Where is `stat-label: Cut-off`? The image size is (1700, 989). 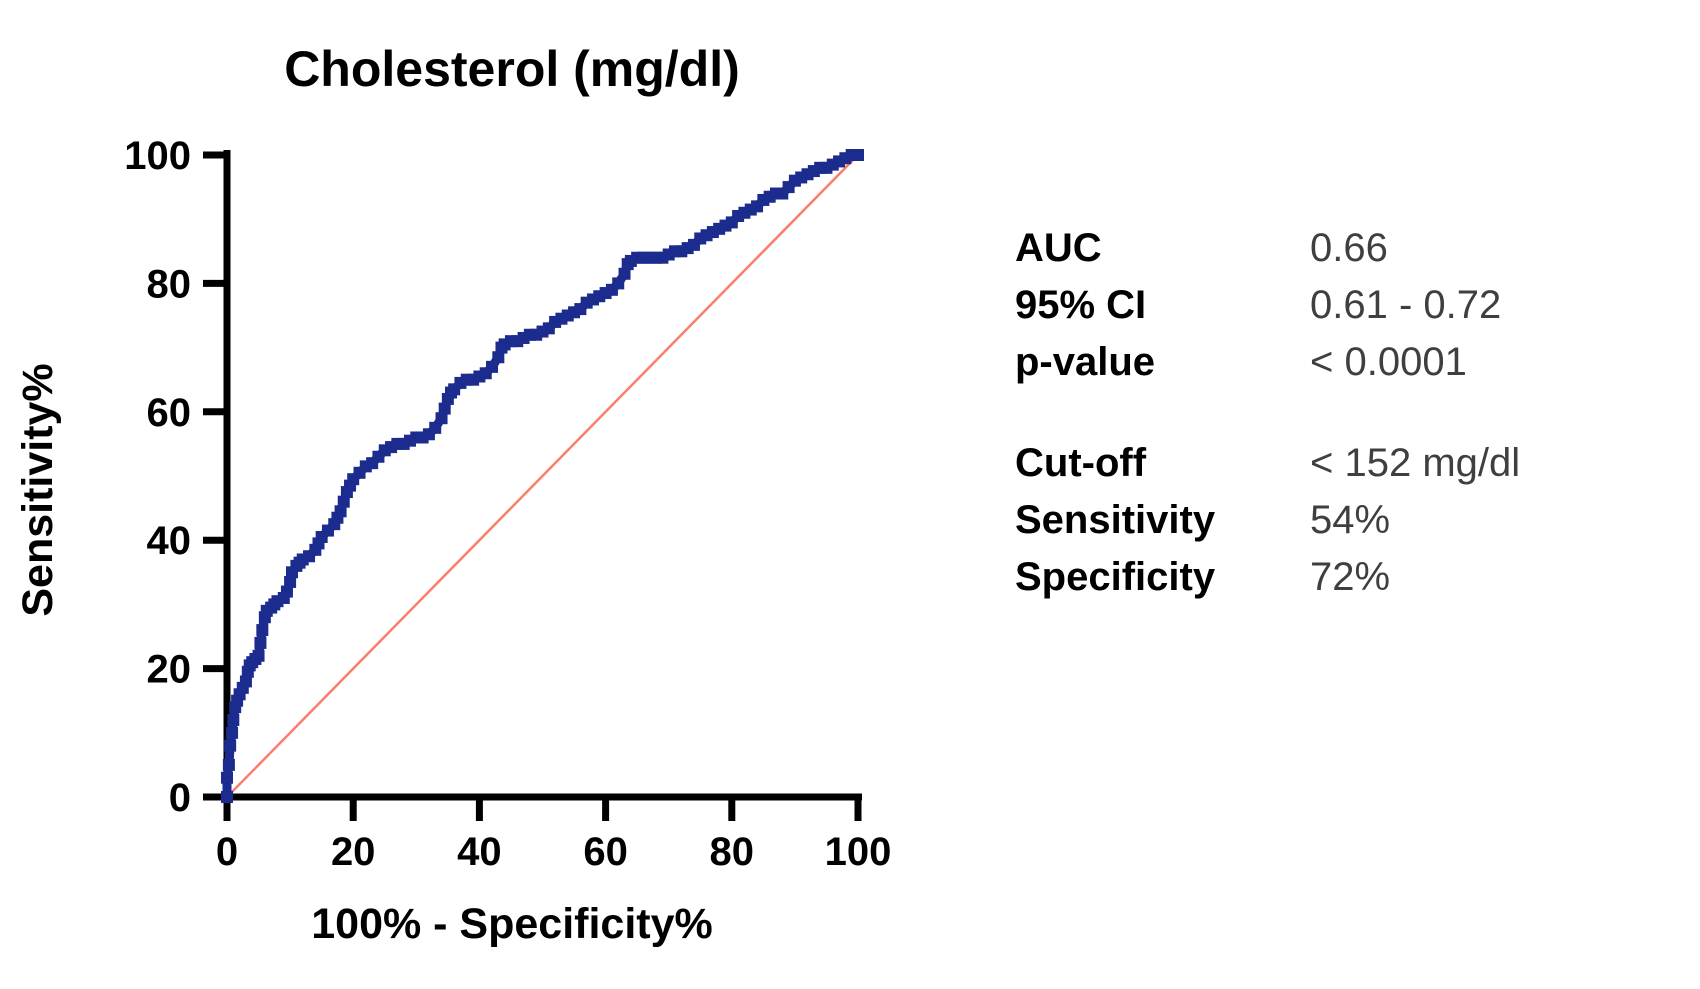 stat-label: Cut-off is located at coordinates (1081, 463).